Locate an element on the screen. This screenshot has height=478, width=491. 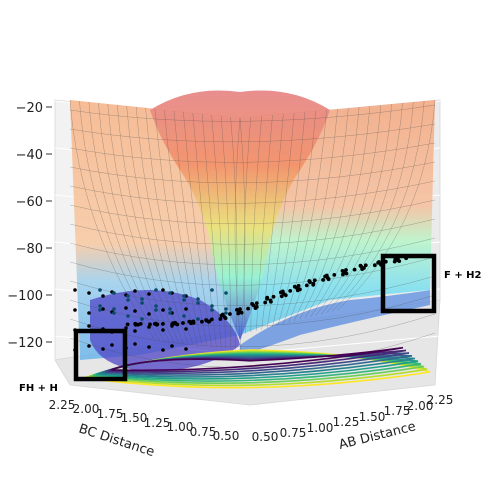
z-tick-label: −20 is located at coordinates (29, 108).